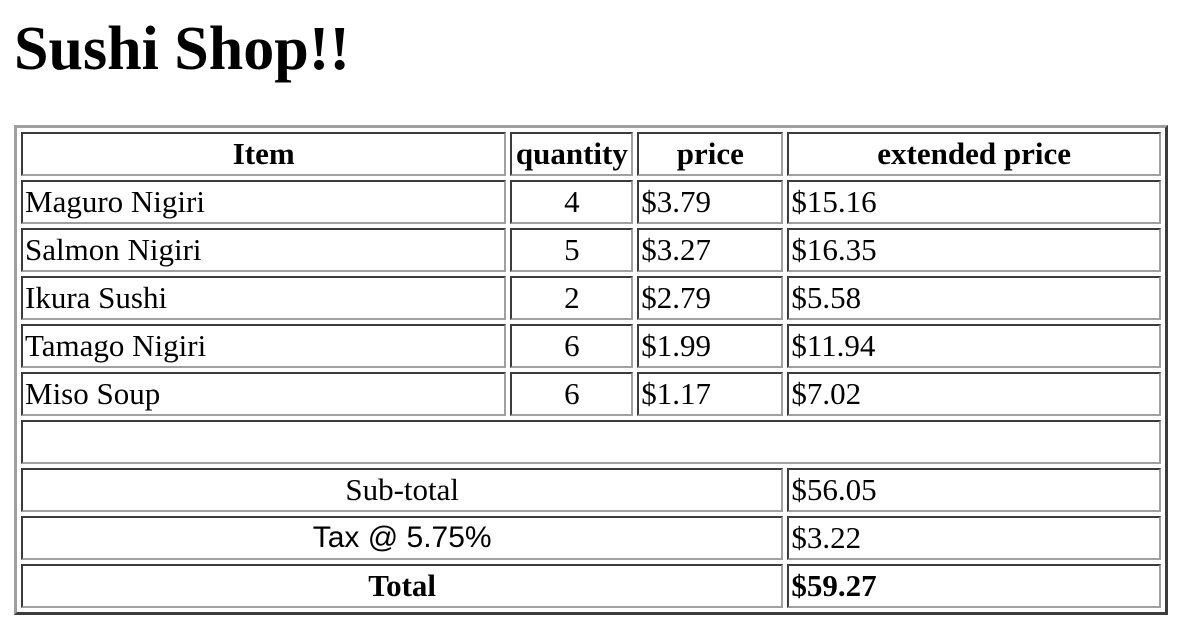 This screenshot has width=1190, height=640. I want to click on quantity-cell: 4, so click(572, 202).